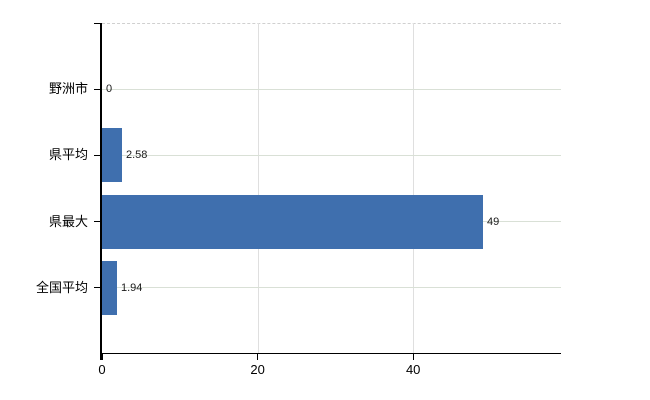 The width and height of the screenshot is (650, 400). What do you see at coordinates (68, 221) in the screenshot?
I see `category-label: 県最大` at bounding box center [68, 221].